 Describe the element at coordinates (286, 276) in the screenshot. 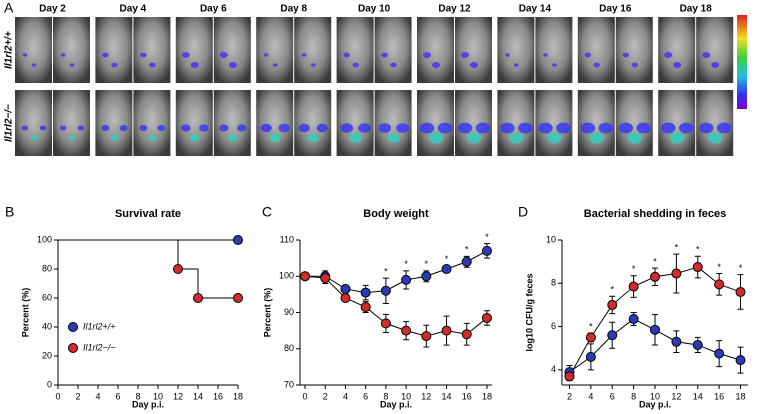

I see `y-tick-label: 100` at that location.